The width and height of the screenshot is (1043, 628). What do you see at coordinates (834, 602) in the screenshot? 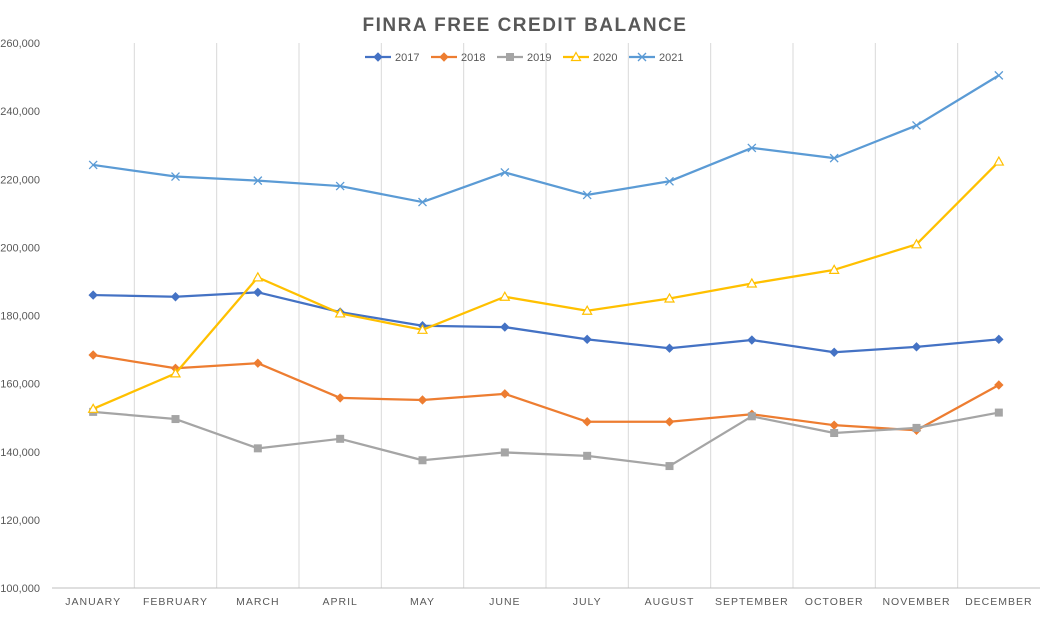
I see `x-tick-label: OCTOBER` at bounding box center [834, 602].